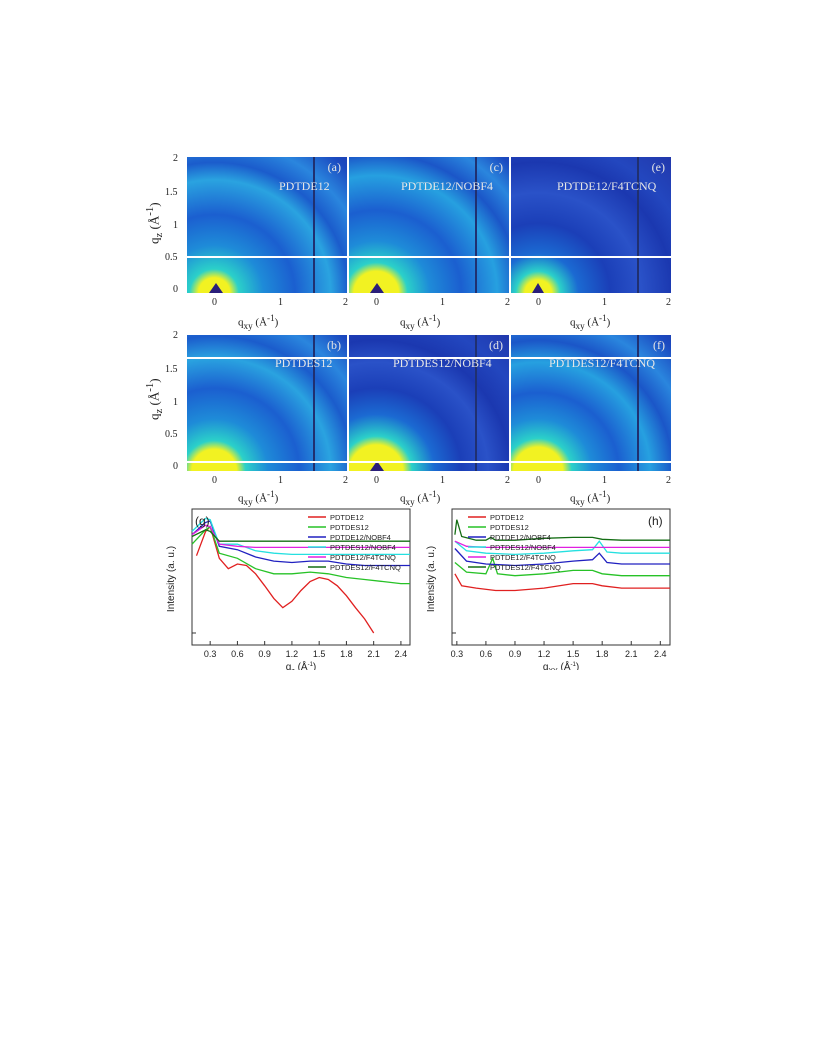 Image resolution: width=816 pixels, height=1056 pixels. I want to click on x-tick-label: 2.4, so click(660, 654).